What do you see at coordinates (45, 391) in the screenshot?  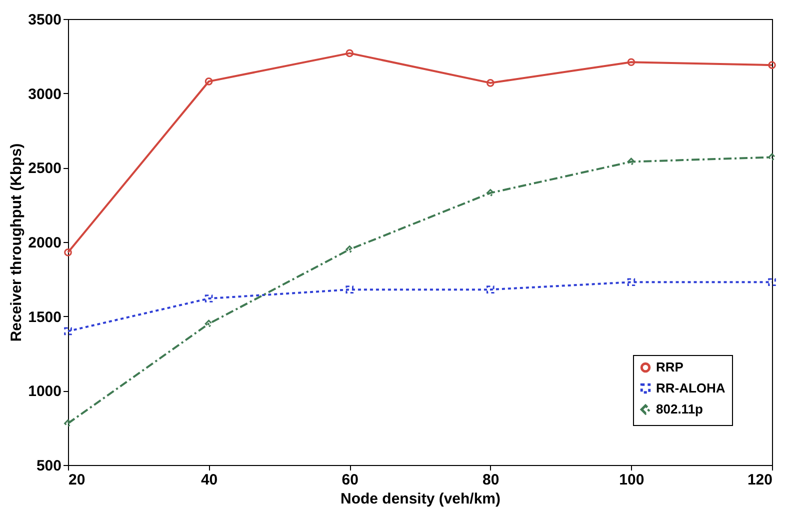 I see `y-tick-label: 1000` at bounding box center [45, 391].